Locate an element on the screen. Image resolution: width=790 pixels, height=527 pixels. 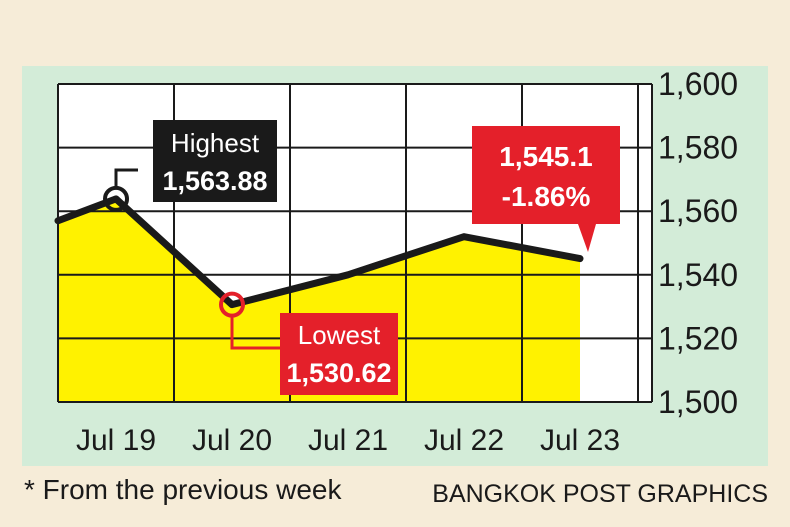
x-tick-label: Jul 23 is located at coordinates (580, 440).